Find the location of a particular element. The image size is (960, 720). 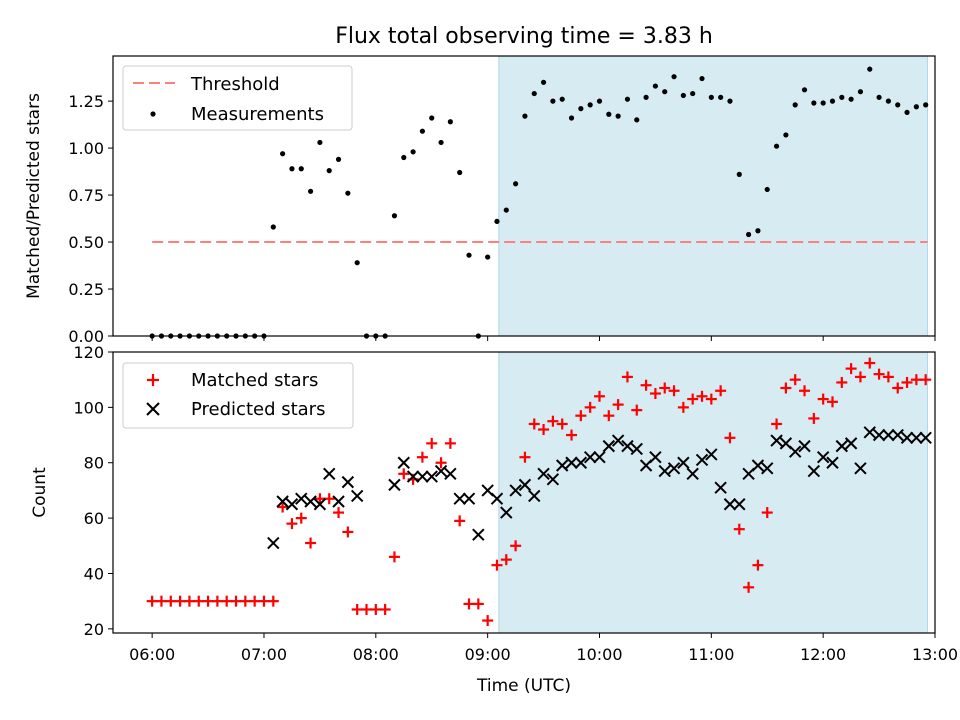

predicted-legend-swatch is located at coordinates (153, 409).